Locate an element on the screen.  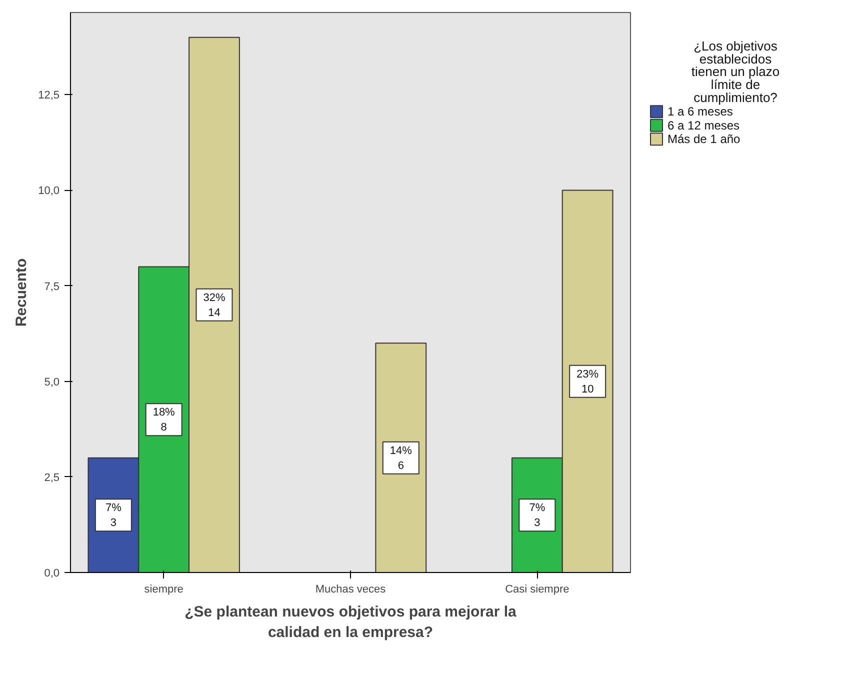
legend-title: ¿Los objetivos establecidos tienen un plazo límite de cumplimiento? is located at coordinates (735, 72).